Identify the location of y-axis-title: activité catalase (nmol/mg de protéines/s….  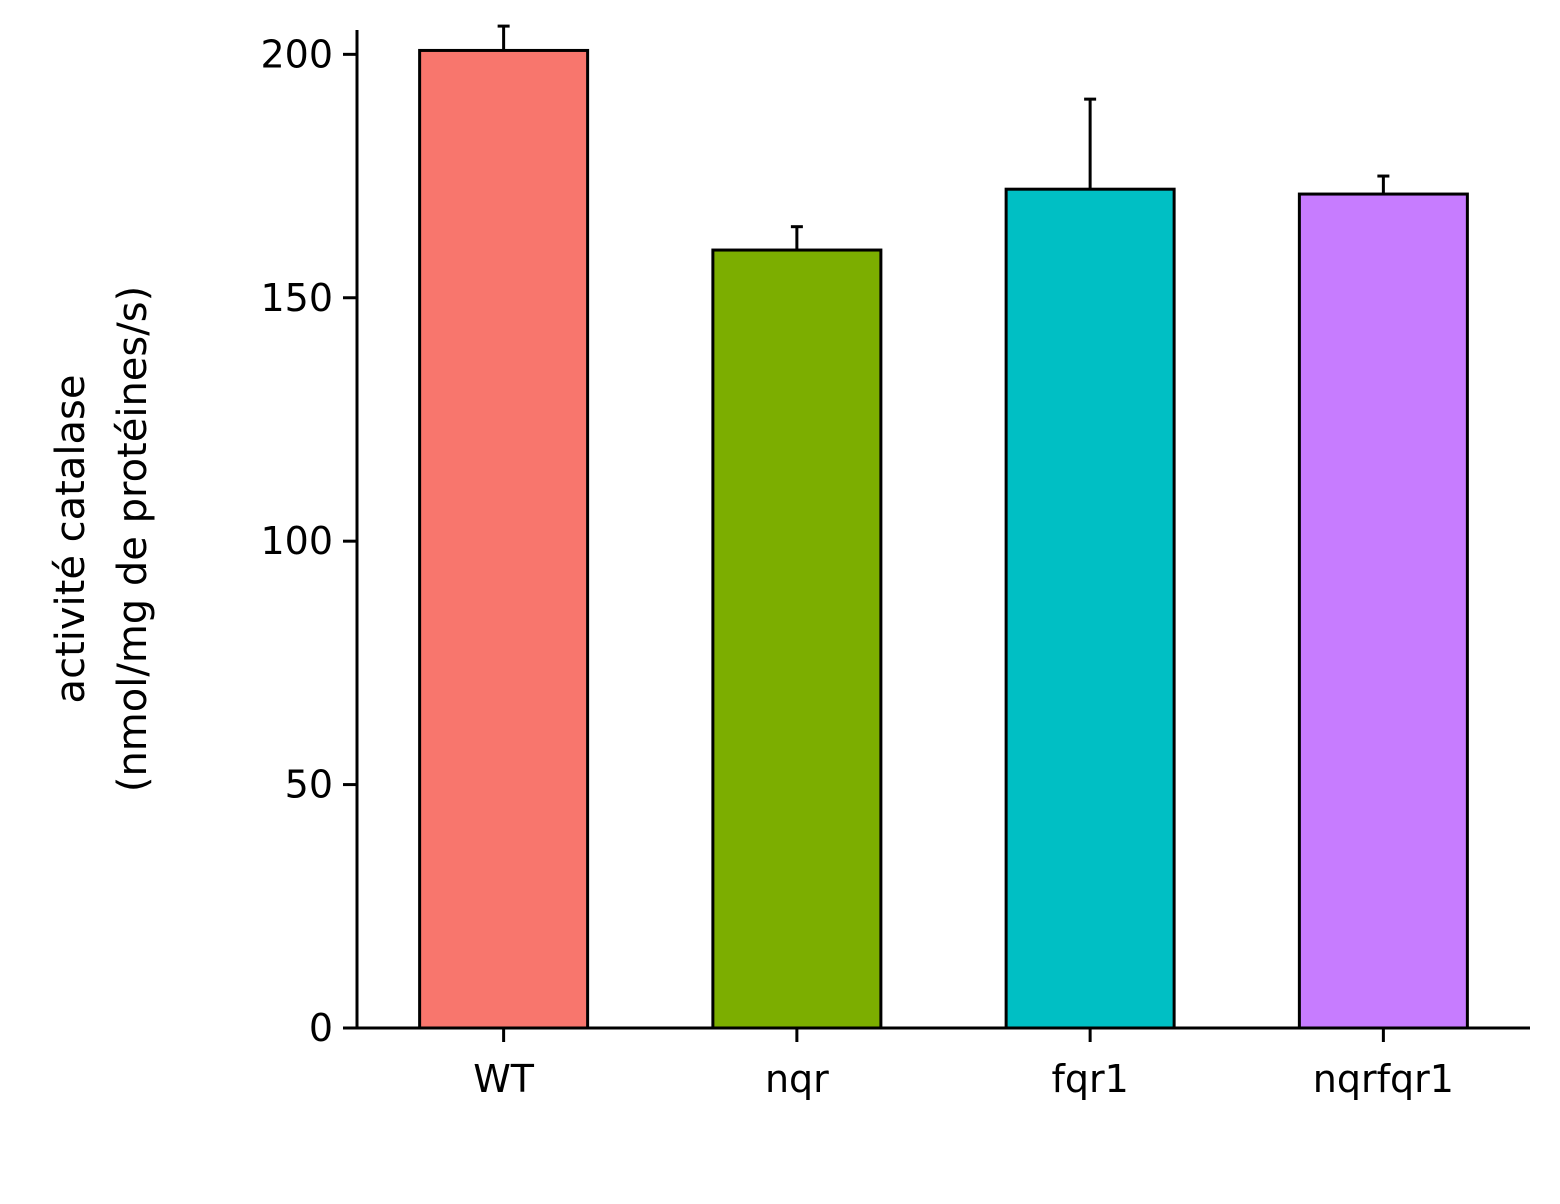
(102, 539).